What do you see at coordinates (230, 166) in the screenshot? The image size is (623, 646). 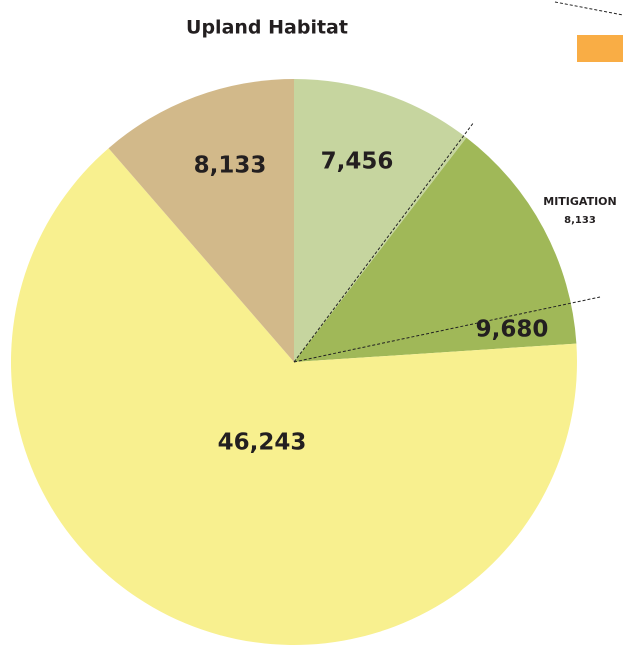 I see `data-label: 8,133` at bounding box center [230, 166].